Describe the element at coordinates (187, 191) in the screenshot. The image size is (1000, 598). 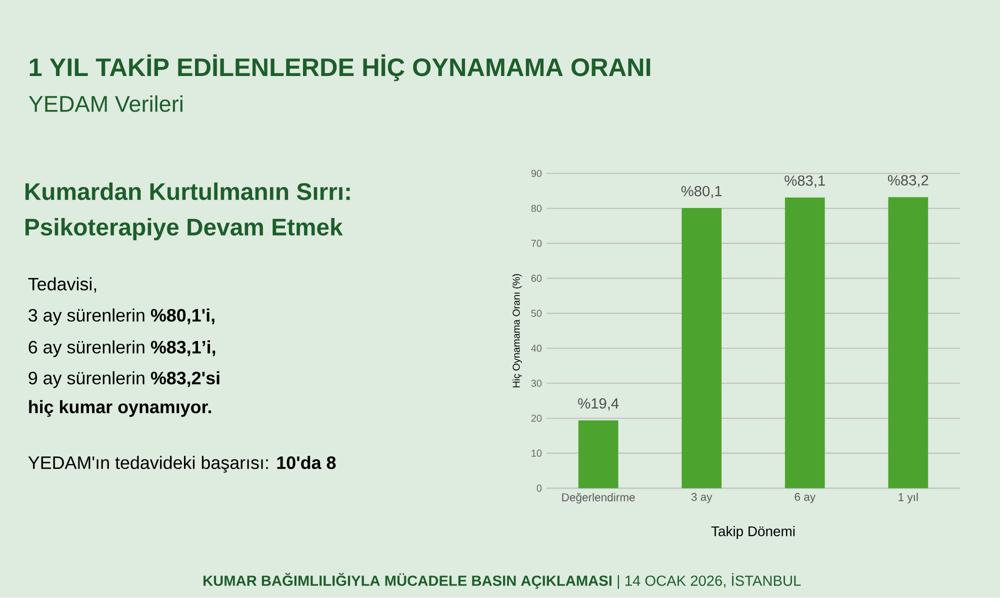
I see `text: Kumardan Kurtulmanın Sırrı:` at that location.